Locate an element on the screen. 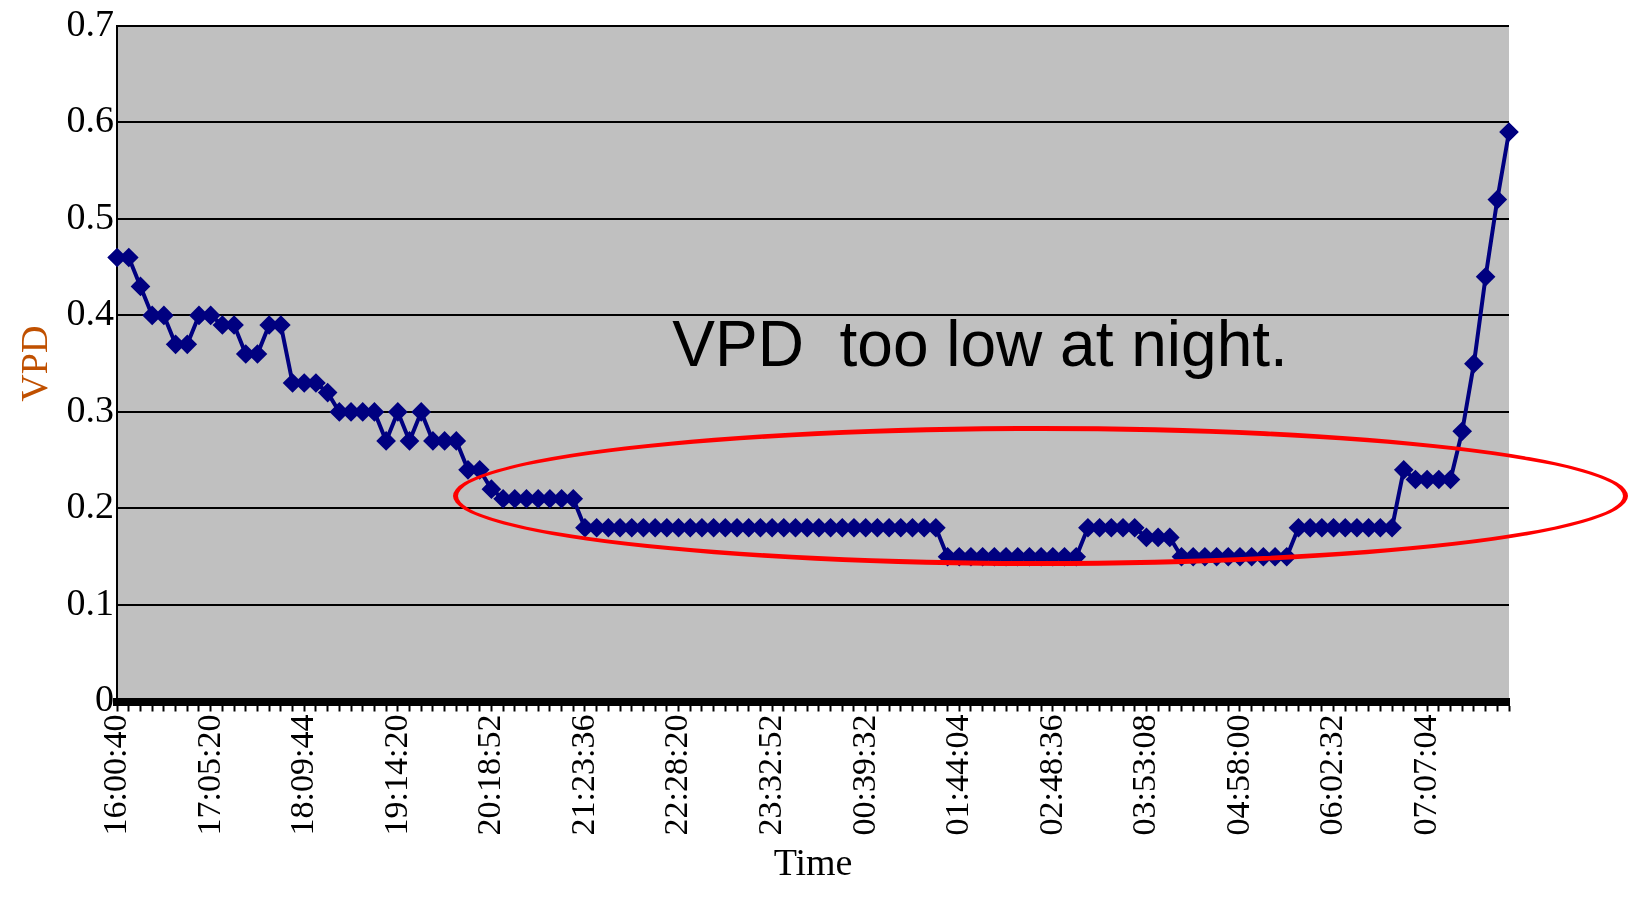 Image resolution: width=1639 pixels, height=912 pixels. y-tick-label: 0.5 is located at coordinates (90, 215).